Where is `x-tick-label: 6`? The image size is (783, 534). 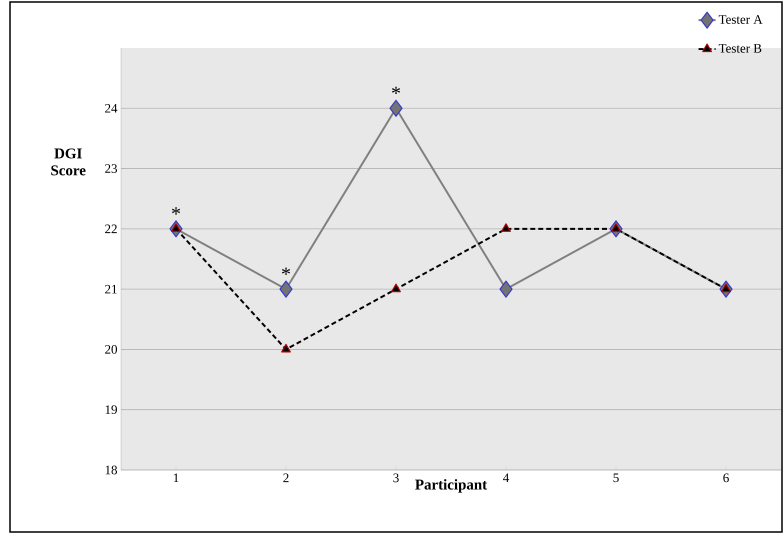 x-tick-label: 6 is located at coordinates (726, 478).